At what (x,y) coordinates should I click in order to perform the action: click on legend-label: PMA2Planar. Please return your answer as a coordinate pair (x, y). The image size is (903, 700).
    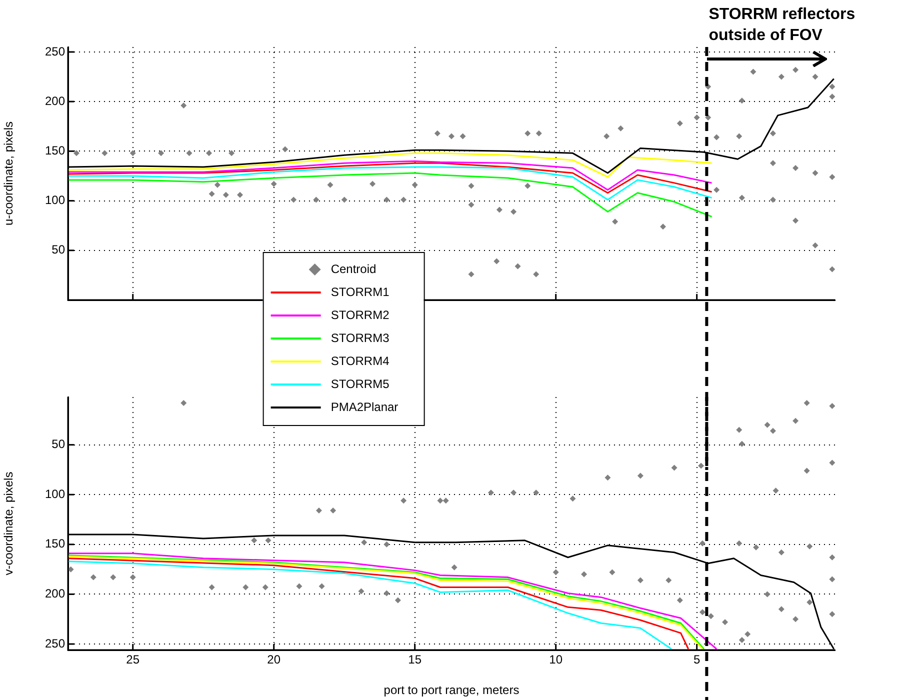
    Looking at the image, I should click on (364, 407).